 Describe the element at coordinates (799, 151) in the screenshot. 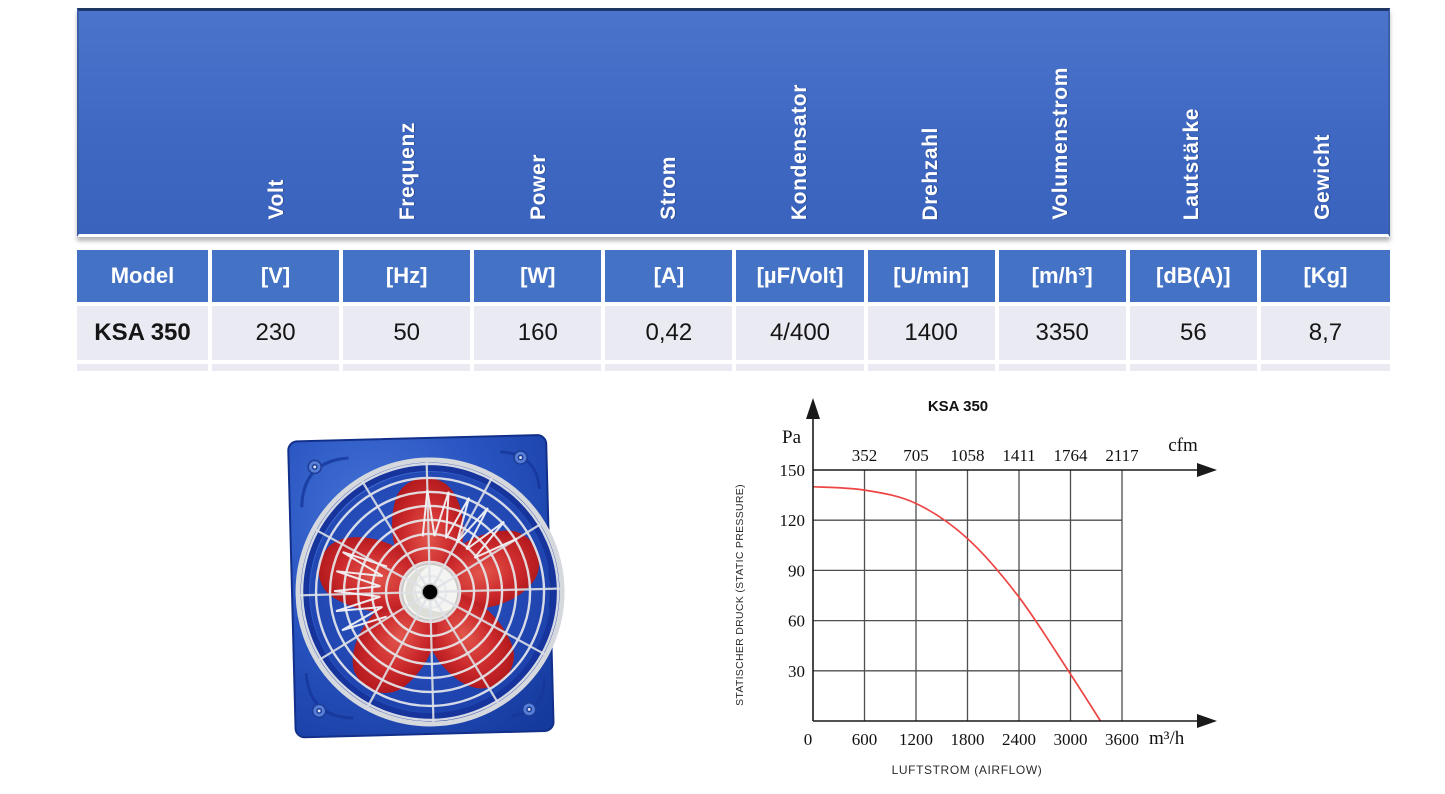

I see `rotated-header-label: Kondensator` at that location.